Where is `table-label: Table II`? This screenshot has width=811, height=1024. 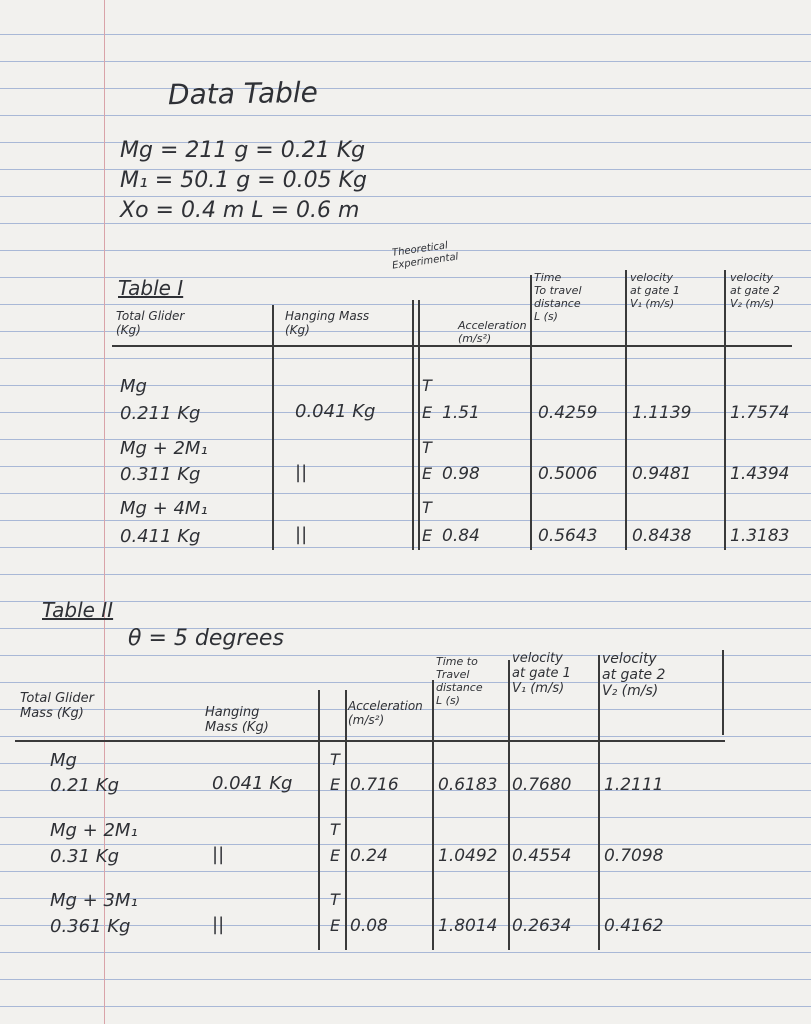 table-label: Table II is located at coordinates (78, 610).